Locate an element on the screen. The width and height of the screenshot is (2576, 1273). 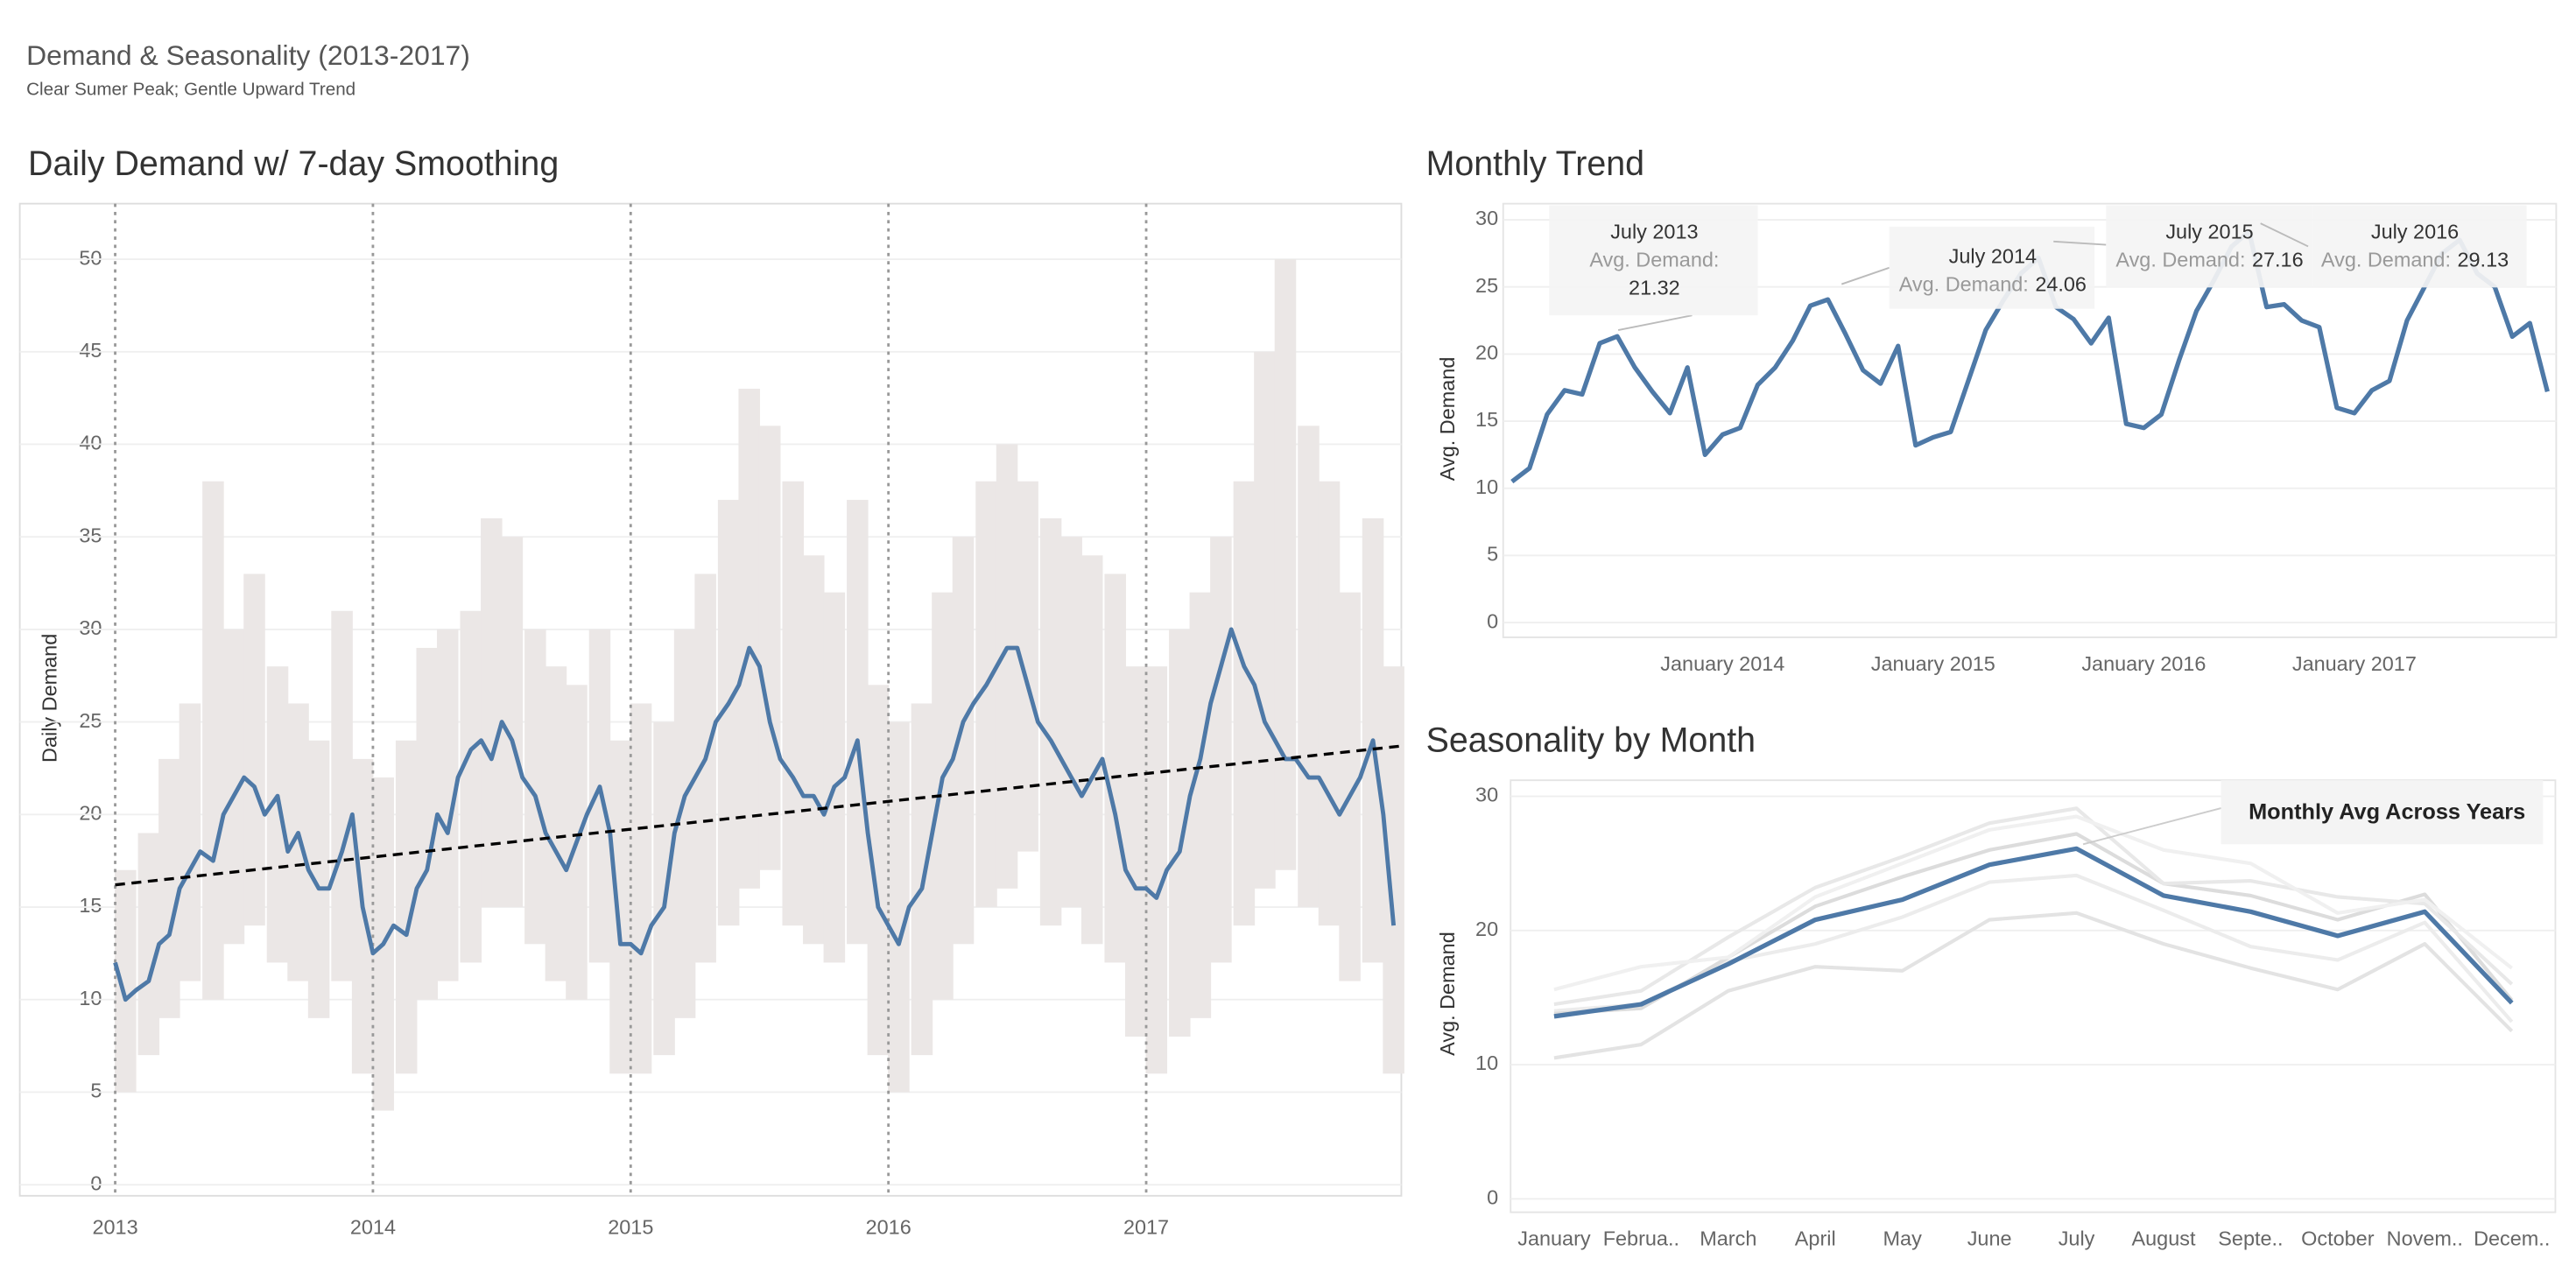
x-tick-label: Septe.. is located at coordinates (2250, 1238).